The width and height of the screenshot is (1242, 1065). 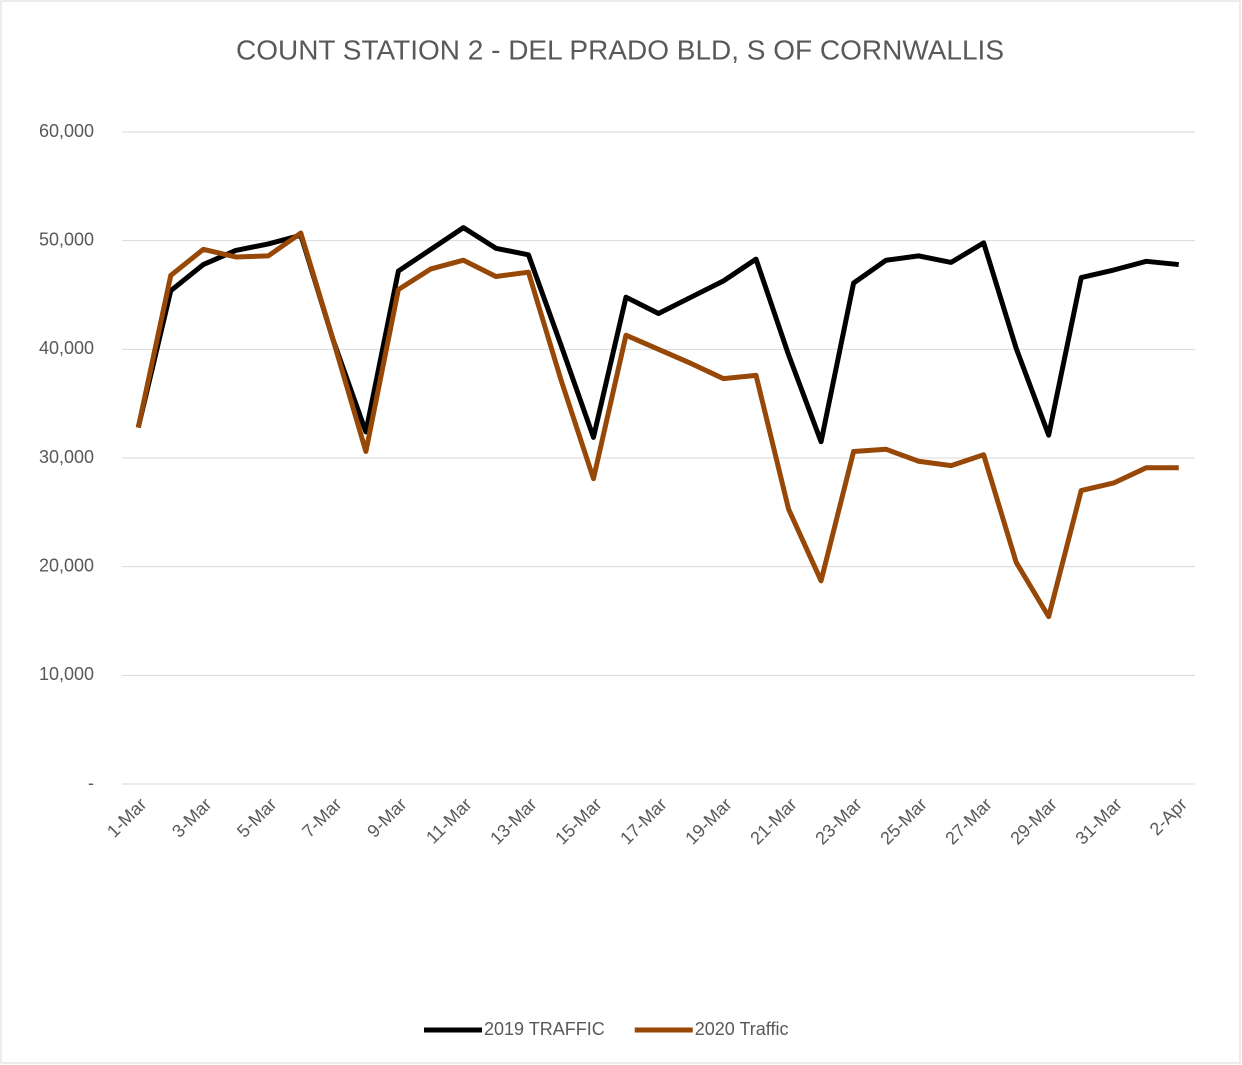 What do you see at coordinates (742, 1029) in the screenshot?
I see `legend-label: 2020 Traffic` at bounding box center [742, 1029].